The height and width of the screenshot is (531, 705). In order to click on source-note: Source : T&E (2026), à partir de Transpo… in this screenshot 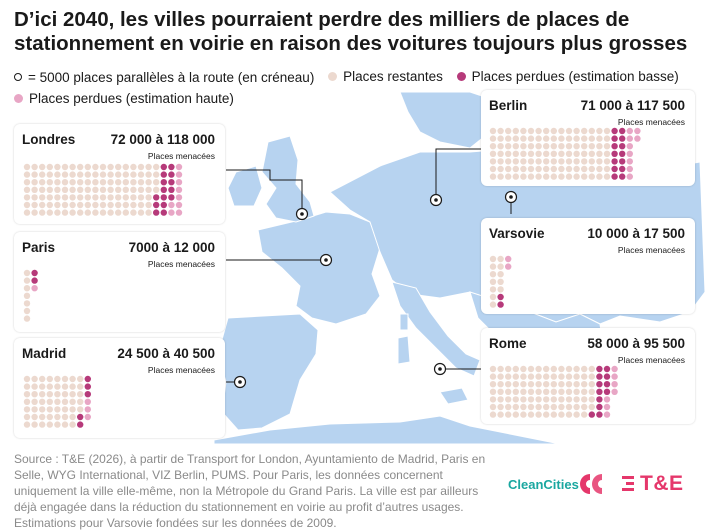, I will do `click(250, 491)`.